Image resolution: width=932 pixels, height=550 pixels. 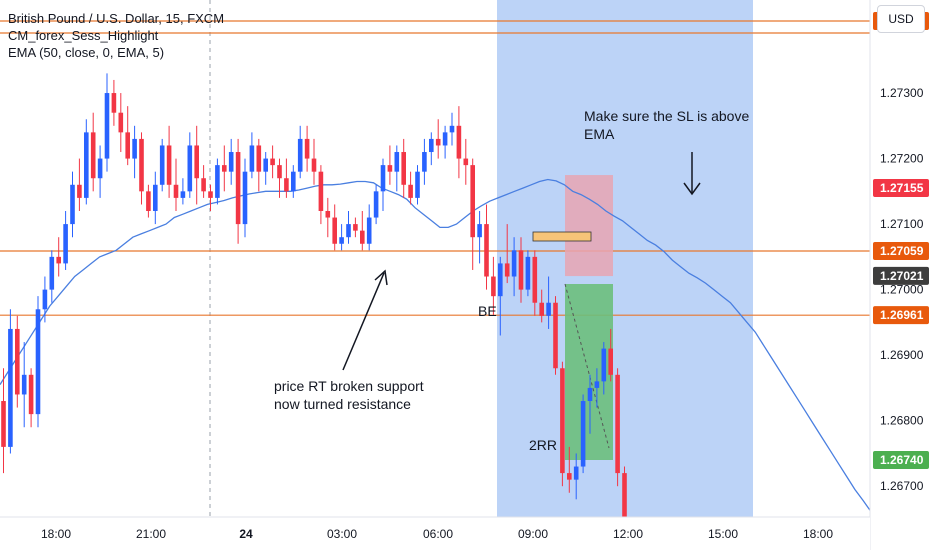 What do you see at coordinates (86, 52) in the screenshot?
I see `indicator-ema: EMA (50, close, 0, EMA, 5)` at bounding box center [86, 52].